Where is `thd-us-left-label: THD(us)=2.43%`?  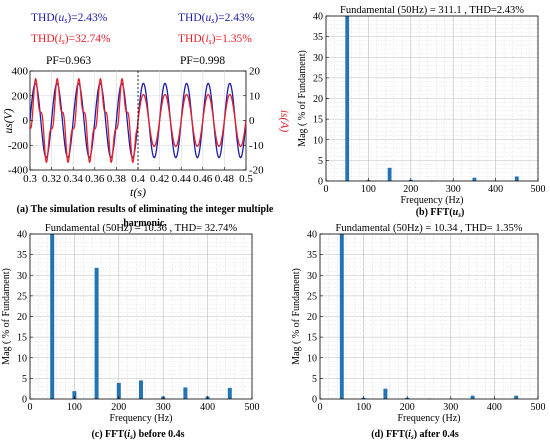
thd-us-left-label: THD(us)=2.43% is located at coordinates (69, 18).